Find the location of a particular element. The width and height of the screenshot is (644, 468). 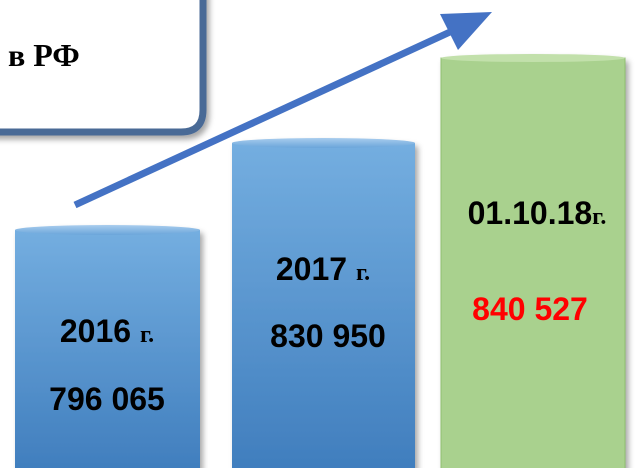

column-label: 2017 г. is located at coordinates (323, 269).